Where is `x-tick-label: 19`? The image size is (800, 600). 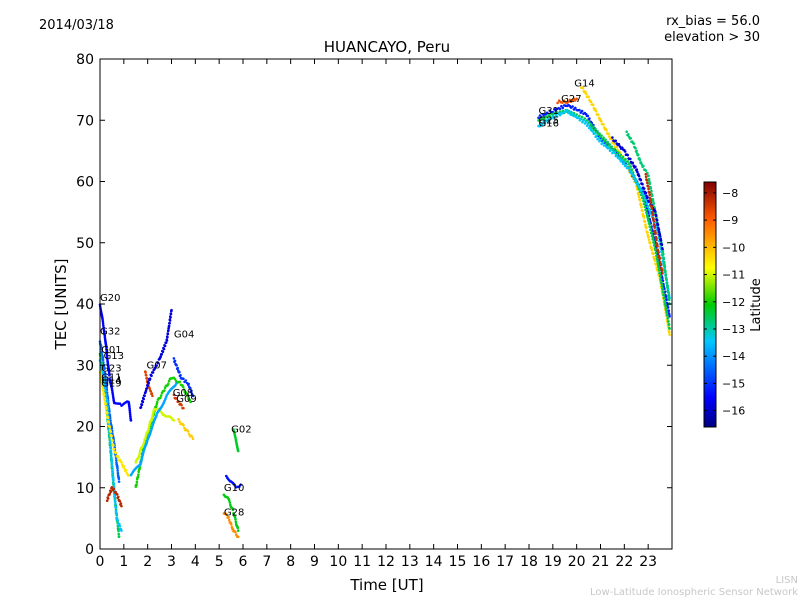 x-tick-label: 19 is located at coordinates (553, 562).